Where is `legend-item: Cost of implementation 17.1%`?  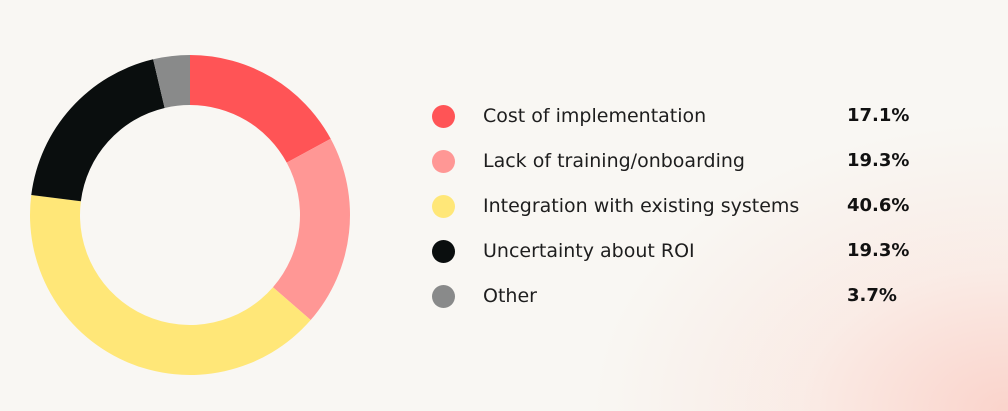 legend-item: Cost of implementation 17.1% is located at coordinates (692, 116).